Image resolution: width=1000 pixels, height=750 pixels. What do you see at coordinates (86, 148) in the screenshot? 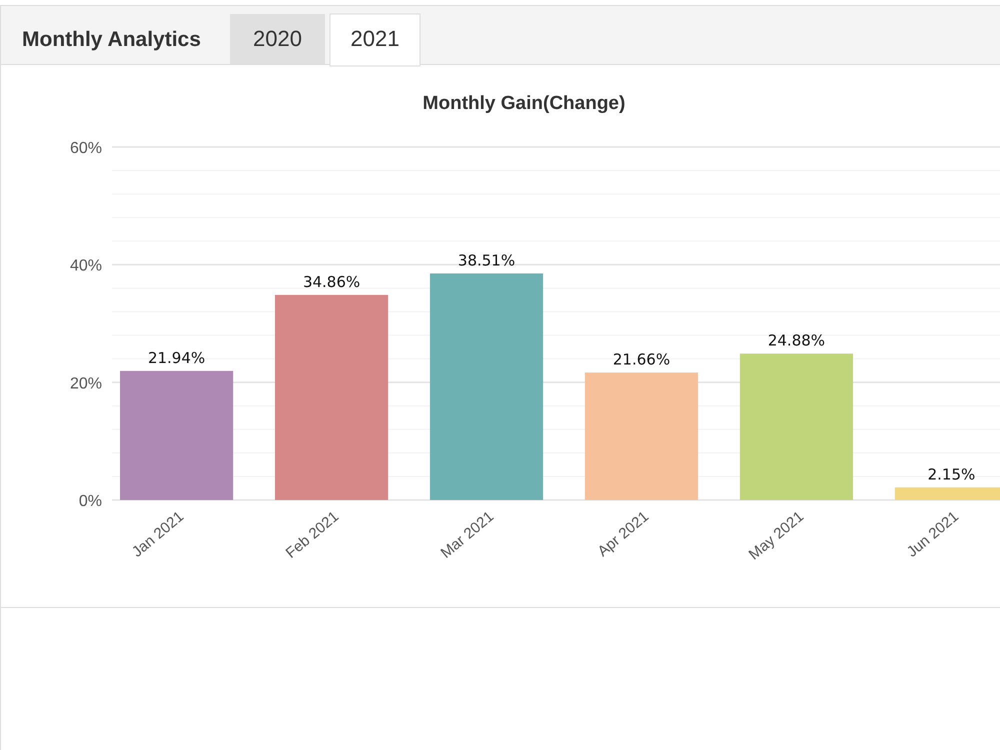
I see `y-tick-label: 60%` at bounding box center [86, 148].